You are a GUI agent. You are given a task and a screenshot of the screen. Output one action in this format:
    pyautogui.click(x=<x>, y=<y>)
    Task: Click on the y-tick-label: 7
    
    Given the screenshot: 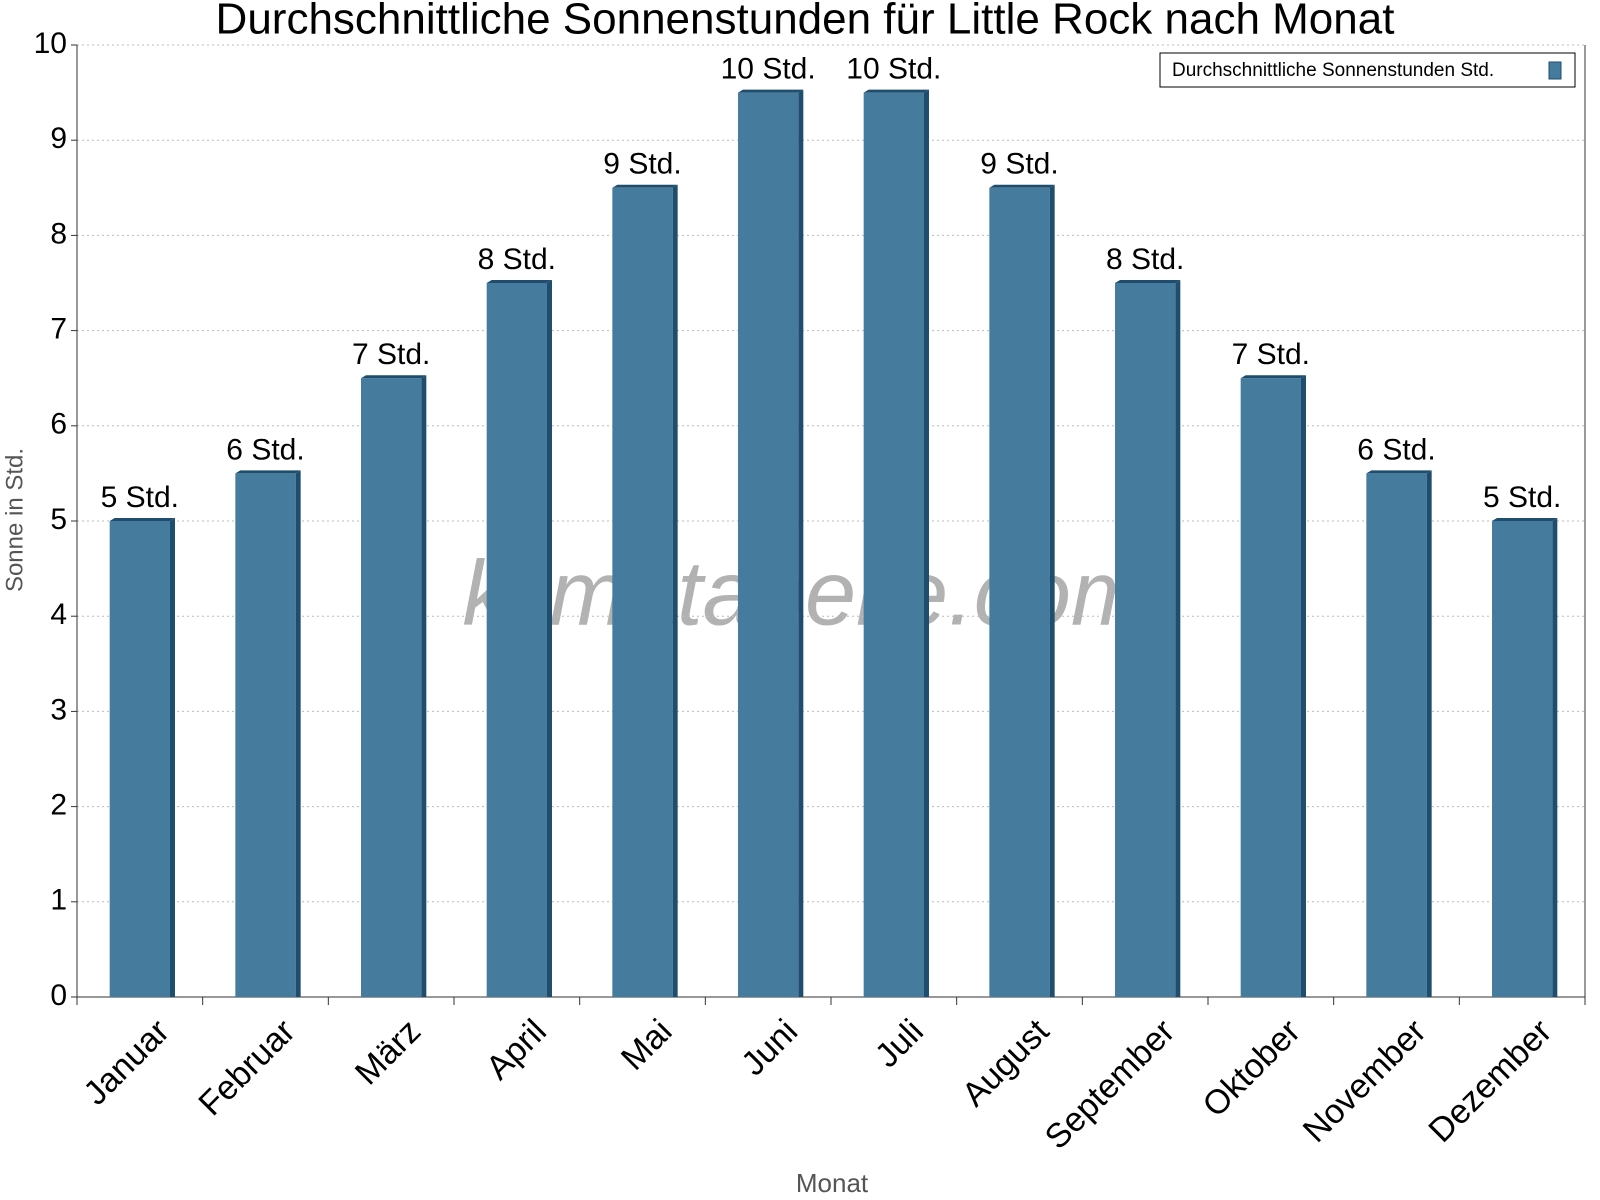 What is the action you would take?
    pyautogui.click(x=58, y=329)
    